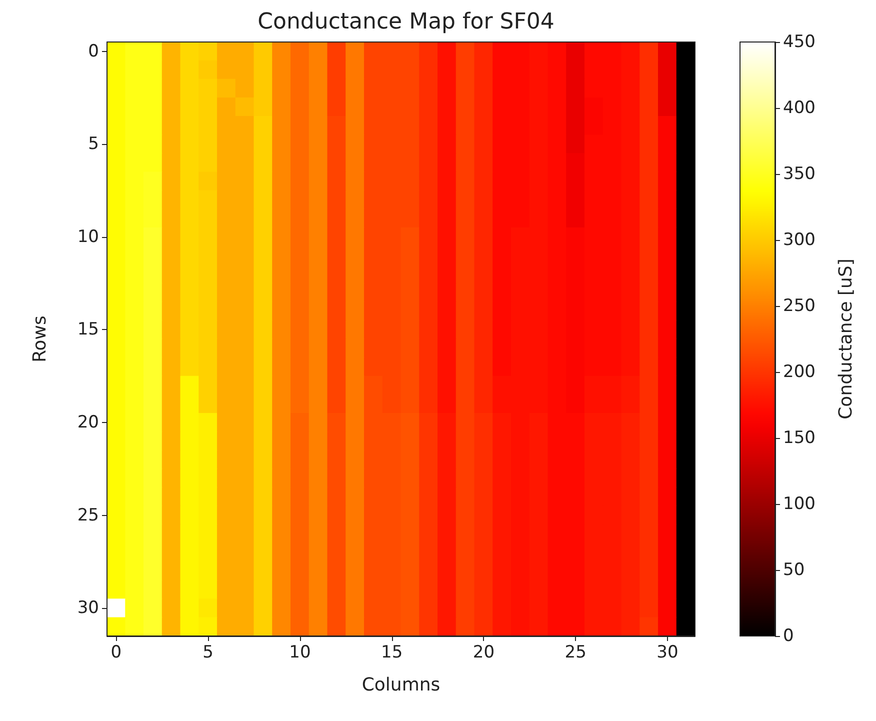 This screenshot has height=721, width=876. Describe the element at coordinates (406, 22) in the screenshot. I see `chart-title: Conductance Map for SF04` at that location.